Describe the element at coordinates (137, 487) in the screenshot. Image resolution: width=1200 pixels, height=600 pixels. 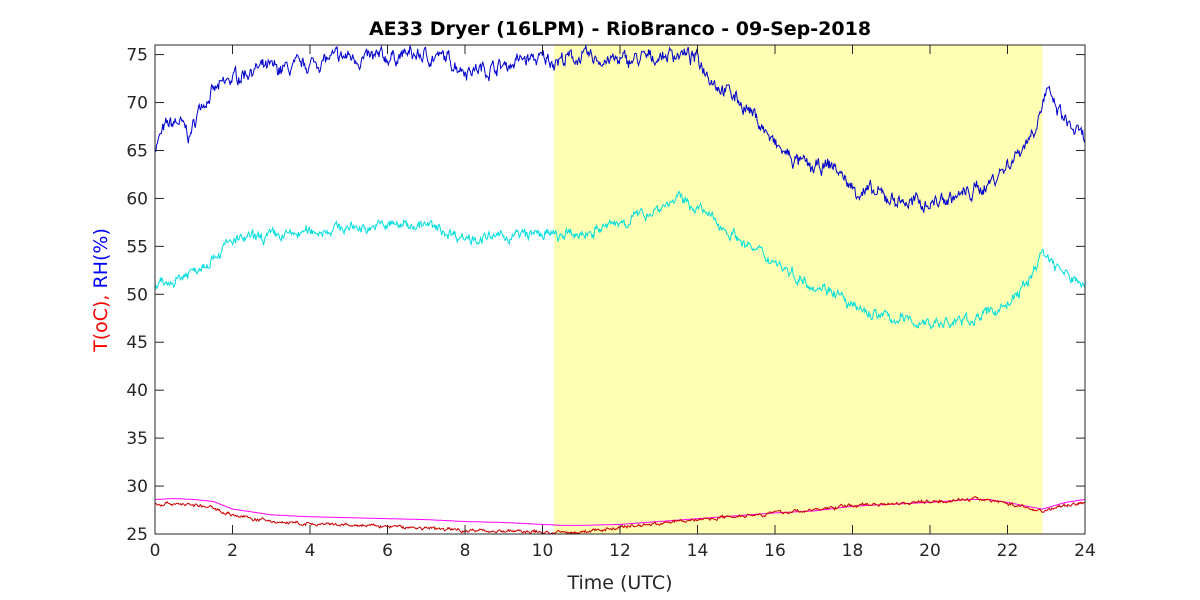
I see `y-tick-label: 30` at that location.